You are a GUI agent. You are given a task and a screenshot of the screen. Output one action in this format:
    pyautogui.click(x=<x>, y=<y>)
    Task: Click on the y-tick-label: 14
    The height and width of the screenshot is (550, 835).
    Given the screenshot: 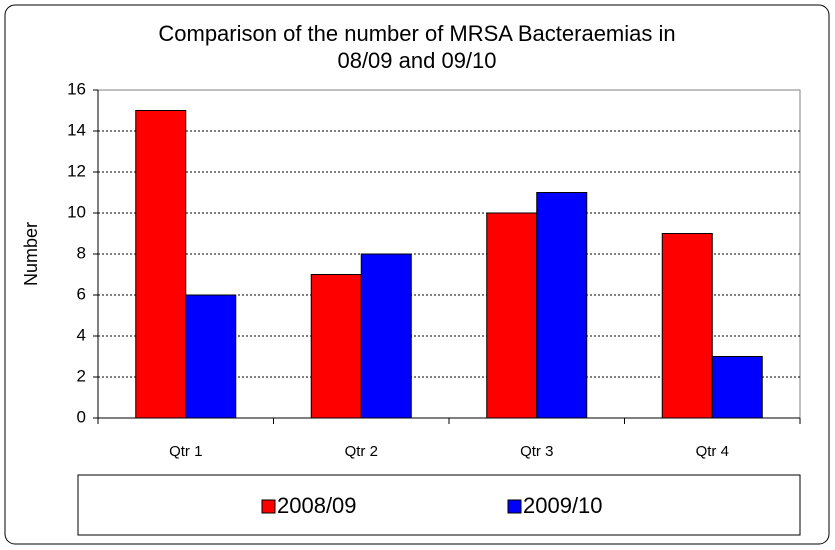 What is the action you would take?
    pyautogui.click(x=76, y=129)
    